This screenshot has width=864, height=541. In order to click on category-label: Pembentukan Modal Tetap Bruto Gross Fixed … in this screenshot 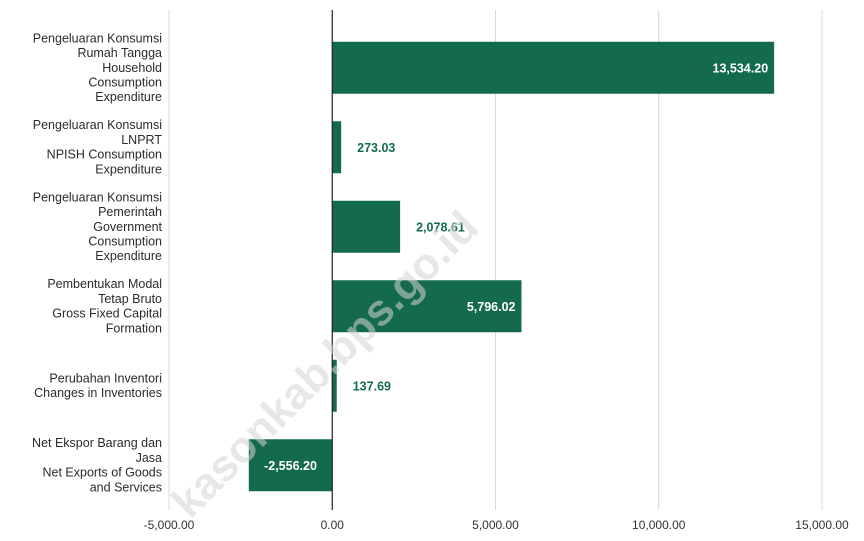, I will do `click(104, 306)`.